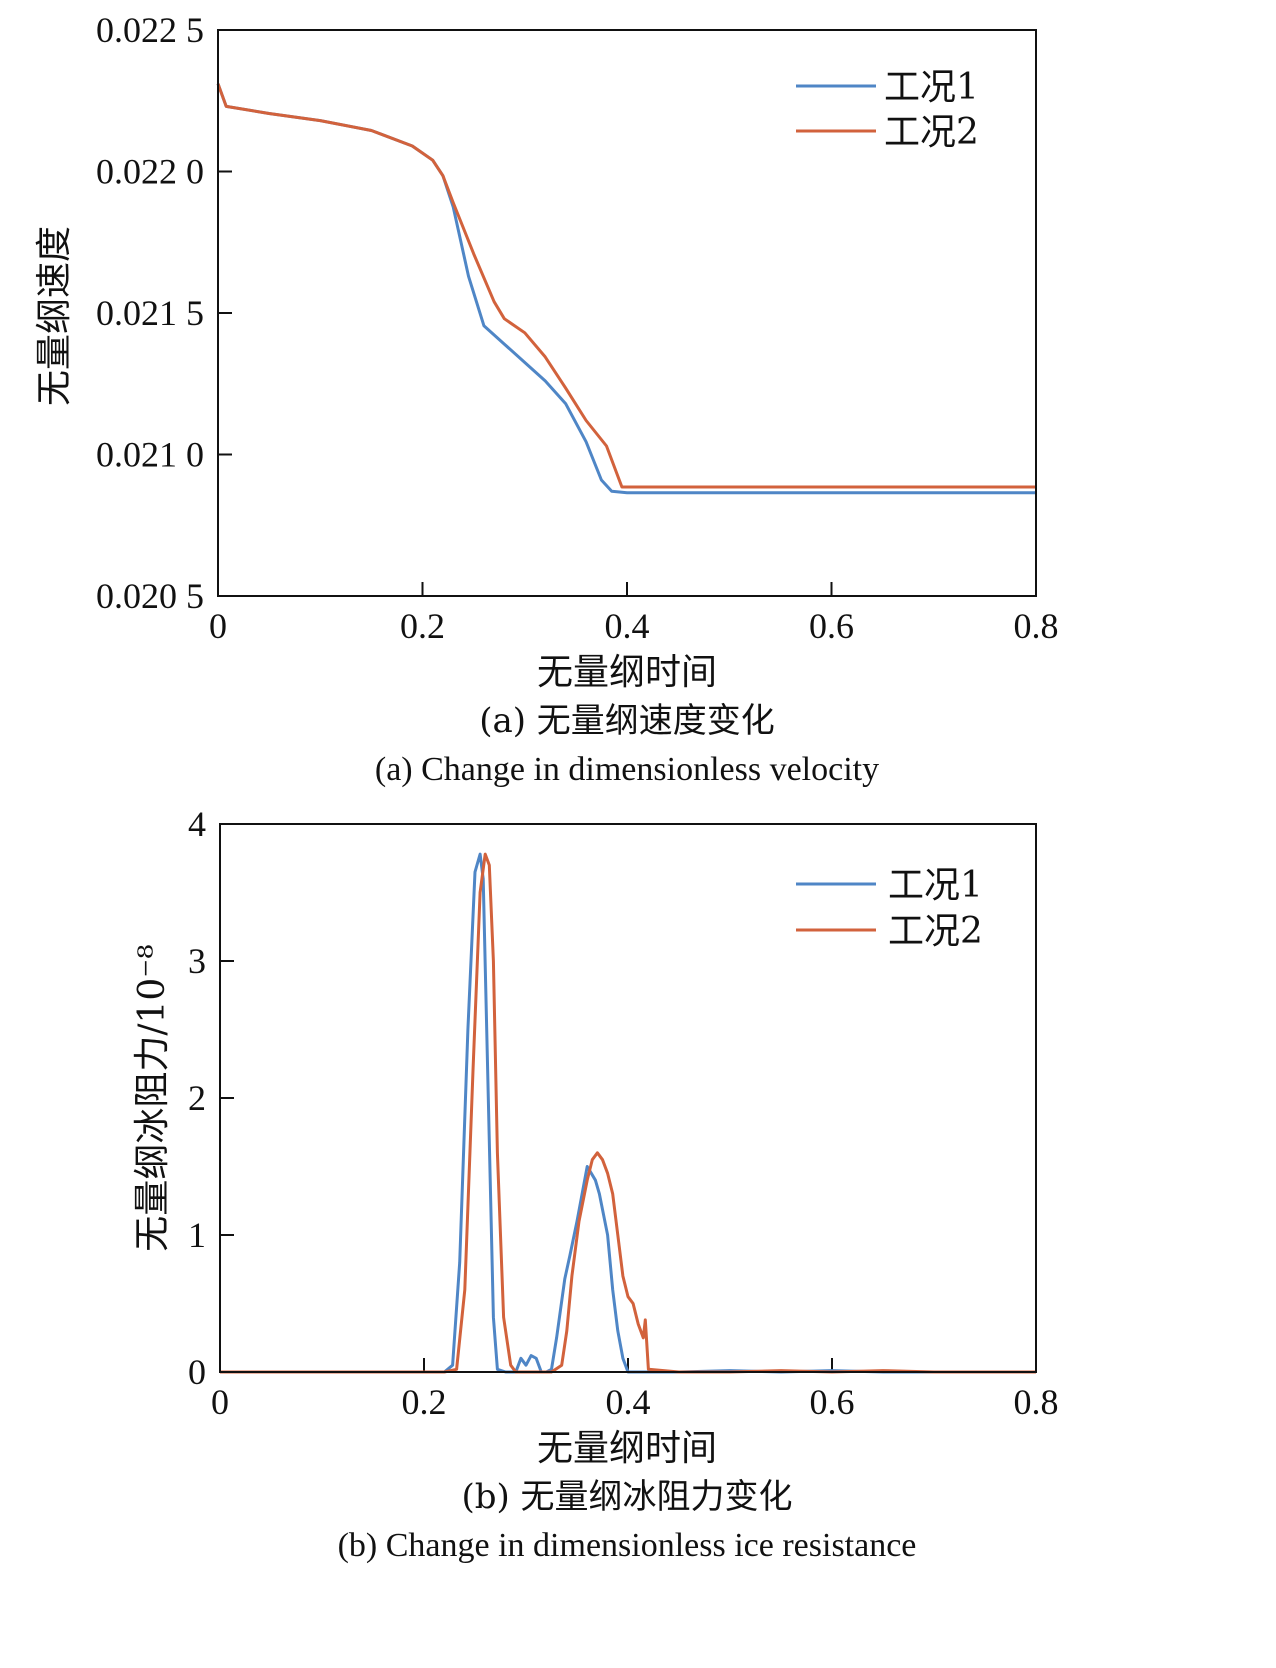 The height and width of the screenshot is (1668, 1276). Describe the element at coordinates (627, 626) in the screenshot. I see `velocity-x-tick-label: 0.4` at that location.